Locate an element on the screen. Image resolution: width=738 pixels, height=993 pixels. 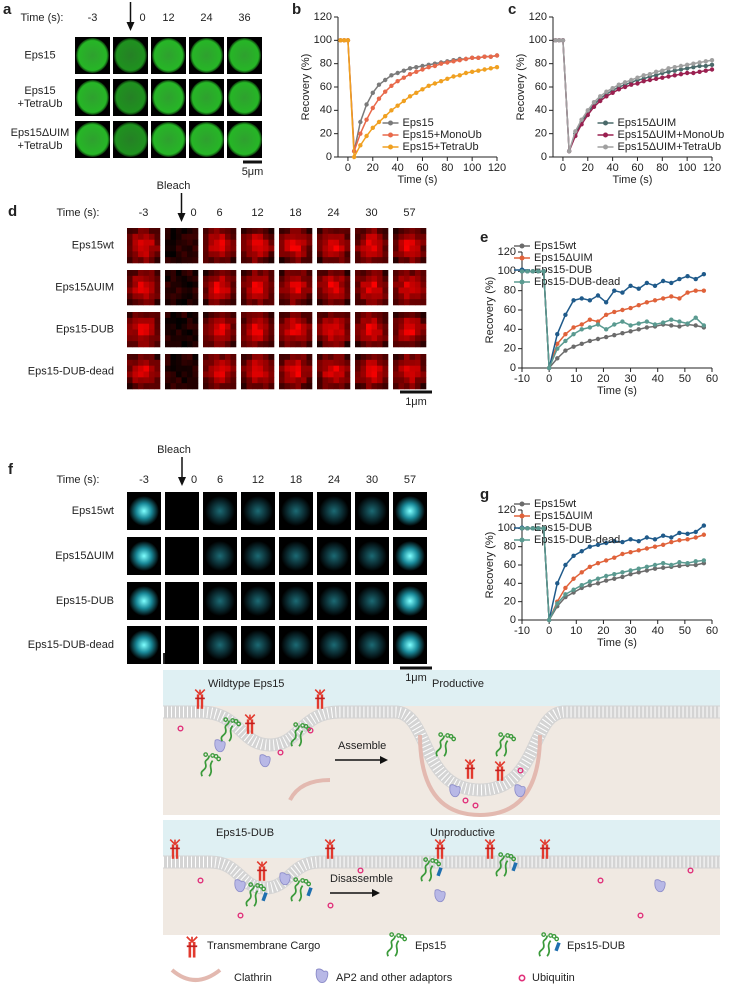
y-tick-label: 100 is located at coordinates (507, 271).